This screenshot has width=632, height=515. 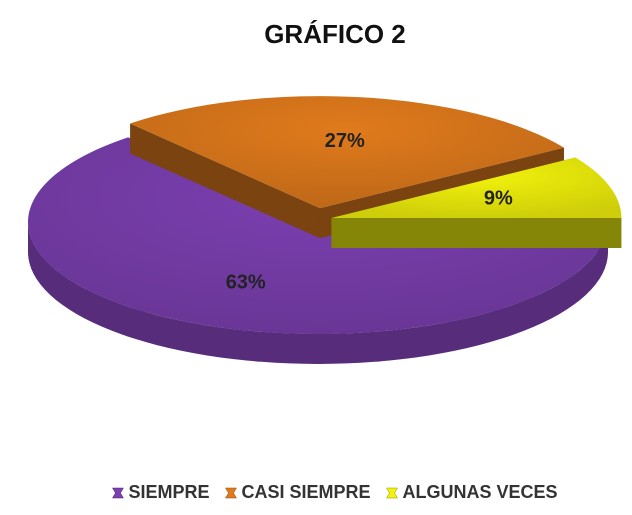 I want to click on chart-title: GRÁFICO 2, so click(x=335, y=34).